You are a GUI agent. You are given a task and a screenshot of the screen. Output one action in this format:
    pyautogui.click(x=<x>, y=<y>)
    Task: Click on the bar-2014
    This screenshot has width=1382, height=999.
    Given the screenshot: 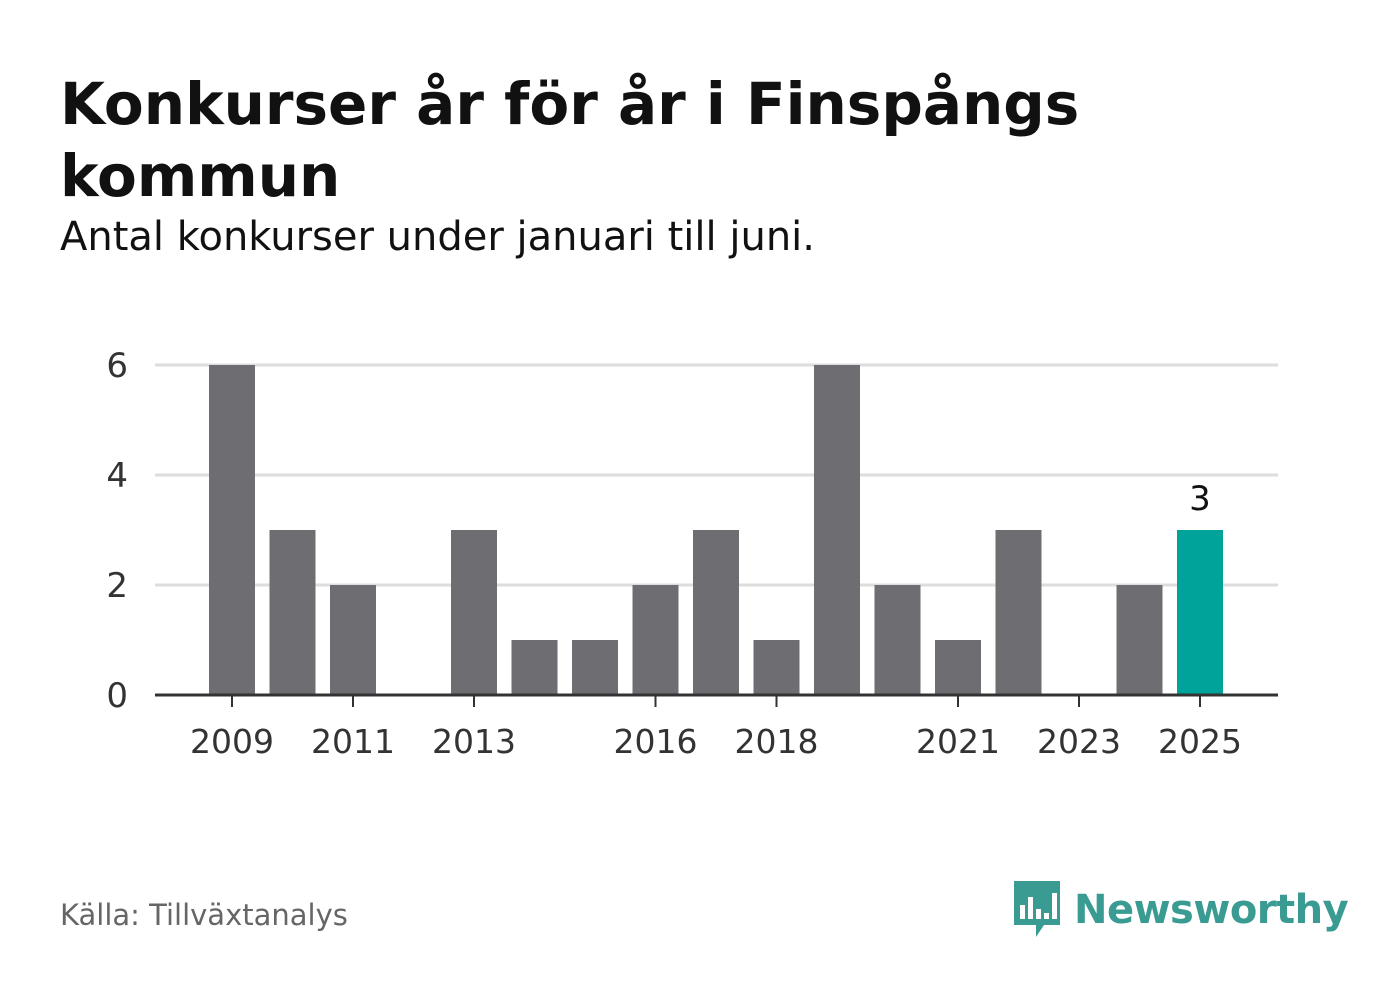 What is the action you would take?
    pyautogui.click(x=534, y=667)
    